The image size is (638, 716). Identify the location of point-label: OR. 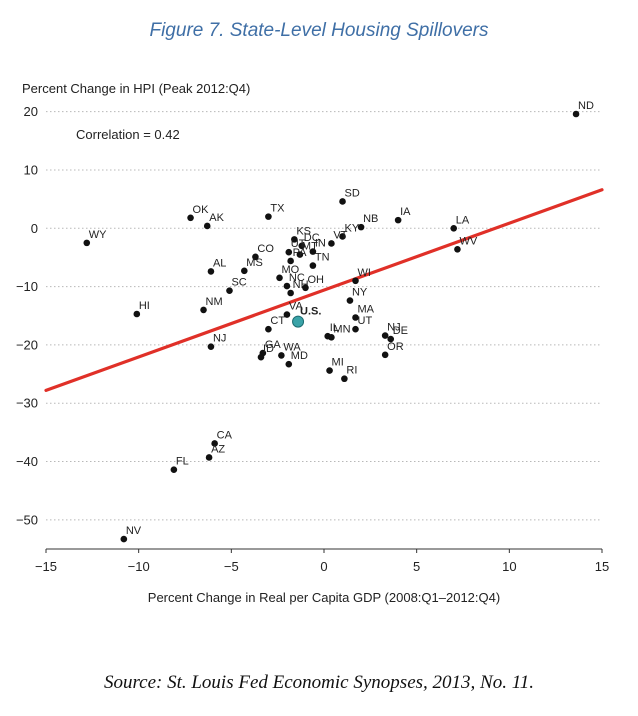
(395, 347).